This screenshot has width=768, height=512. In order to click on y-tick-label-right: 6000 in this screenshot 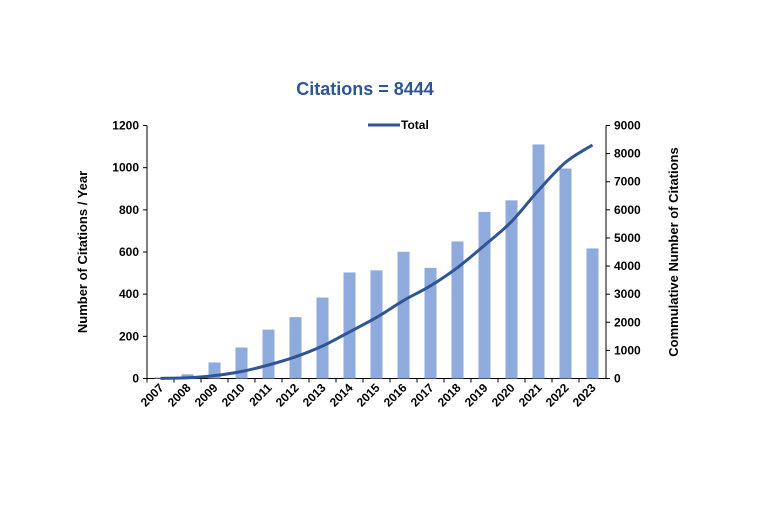, I will do `click(627, 210)`.